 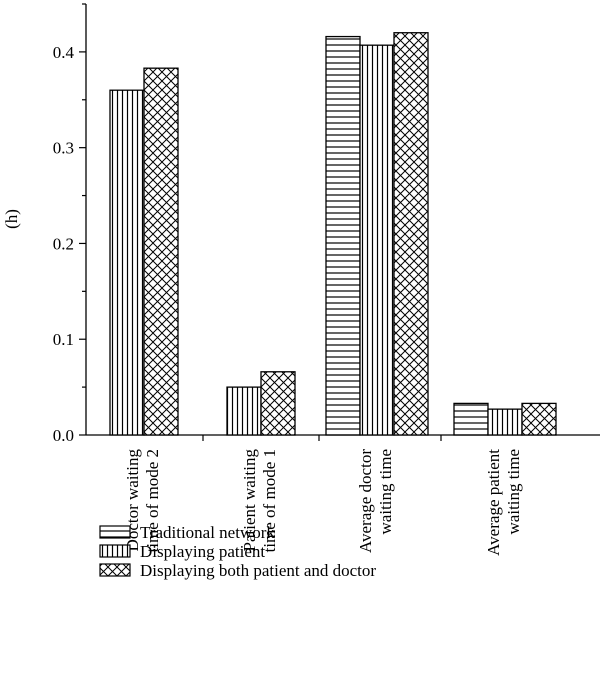 I want to click on x-tick-label-line: time of mode 1, so click(x=269, y=500).